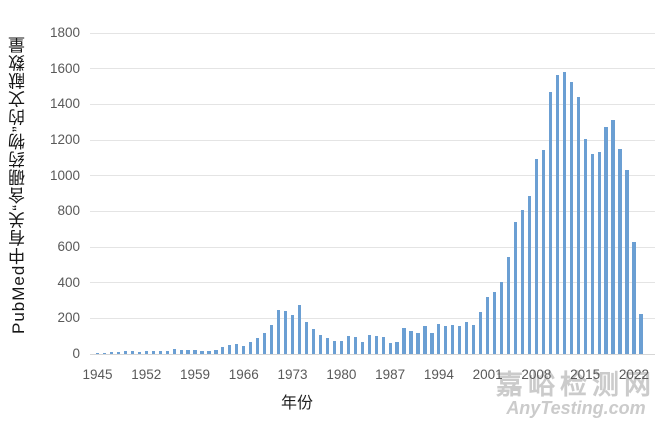 This screenshot has width=664, height=426. What do you see at coordinates (536, 256) in the screenshot?
I see `bar-2008` at bounding box center [536, 256].